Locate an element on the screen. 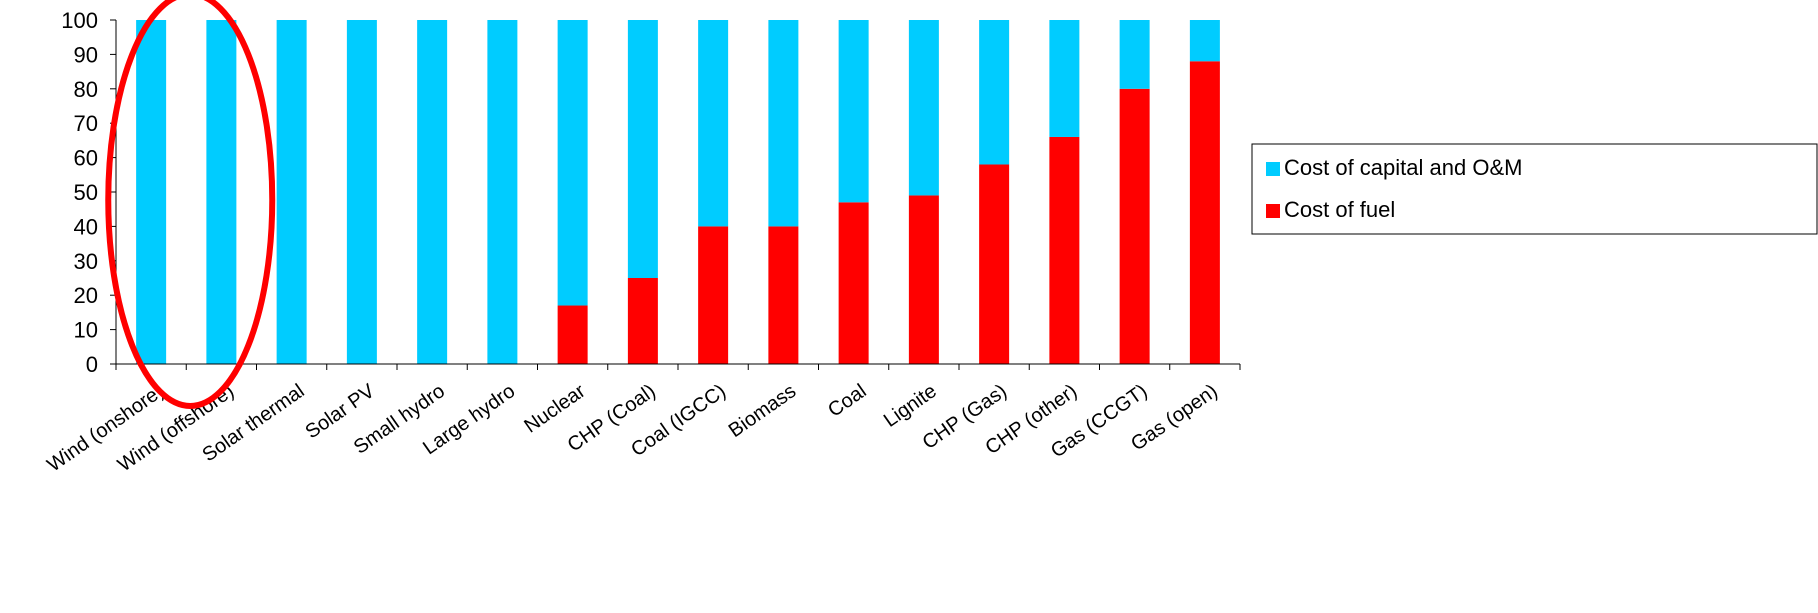 The image size is (1818, 613). x-tick-label: Lignite is located at coordinates (910, 406).